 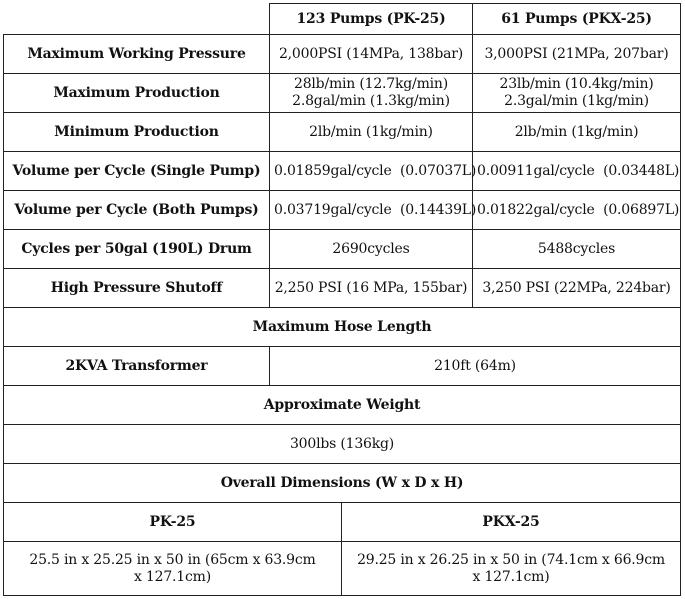 I want to click on pkx-value: 0.01822gal/cycle (0.06897L), so click(x=577, y=210).